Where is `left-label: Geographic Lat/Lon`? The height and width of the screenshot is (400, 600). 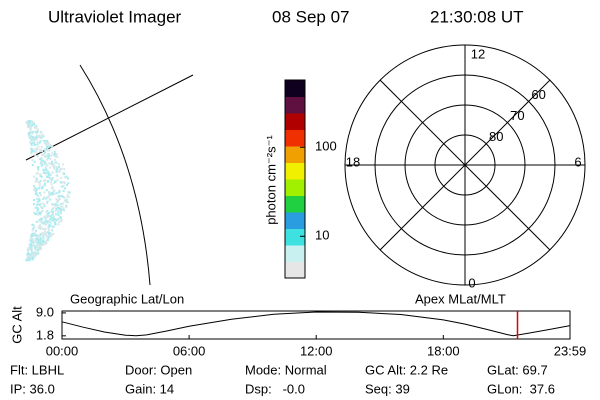 left-label: Geographic Lat/Lon is located at coordinates (127, 298).